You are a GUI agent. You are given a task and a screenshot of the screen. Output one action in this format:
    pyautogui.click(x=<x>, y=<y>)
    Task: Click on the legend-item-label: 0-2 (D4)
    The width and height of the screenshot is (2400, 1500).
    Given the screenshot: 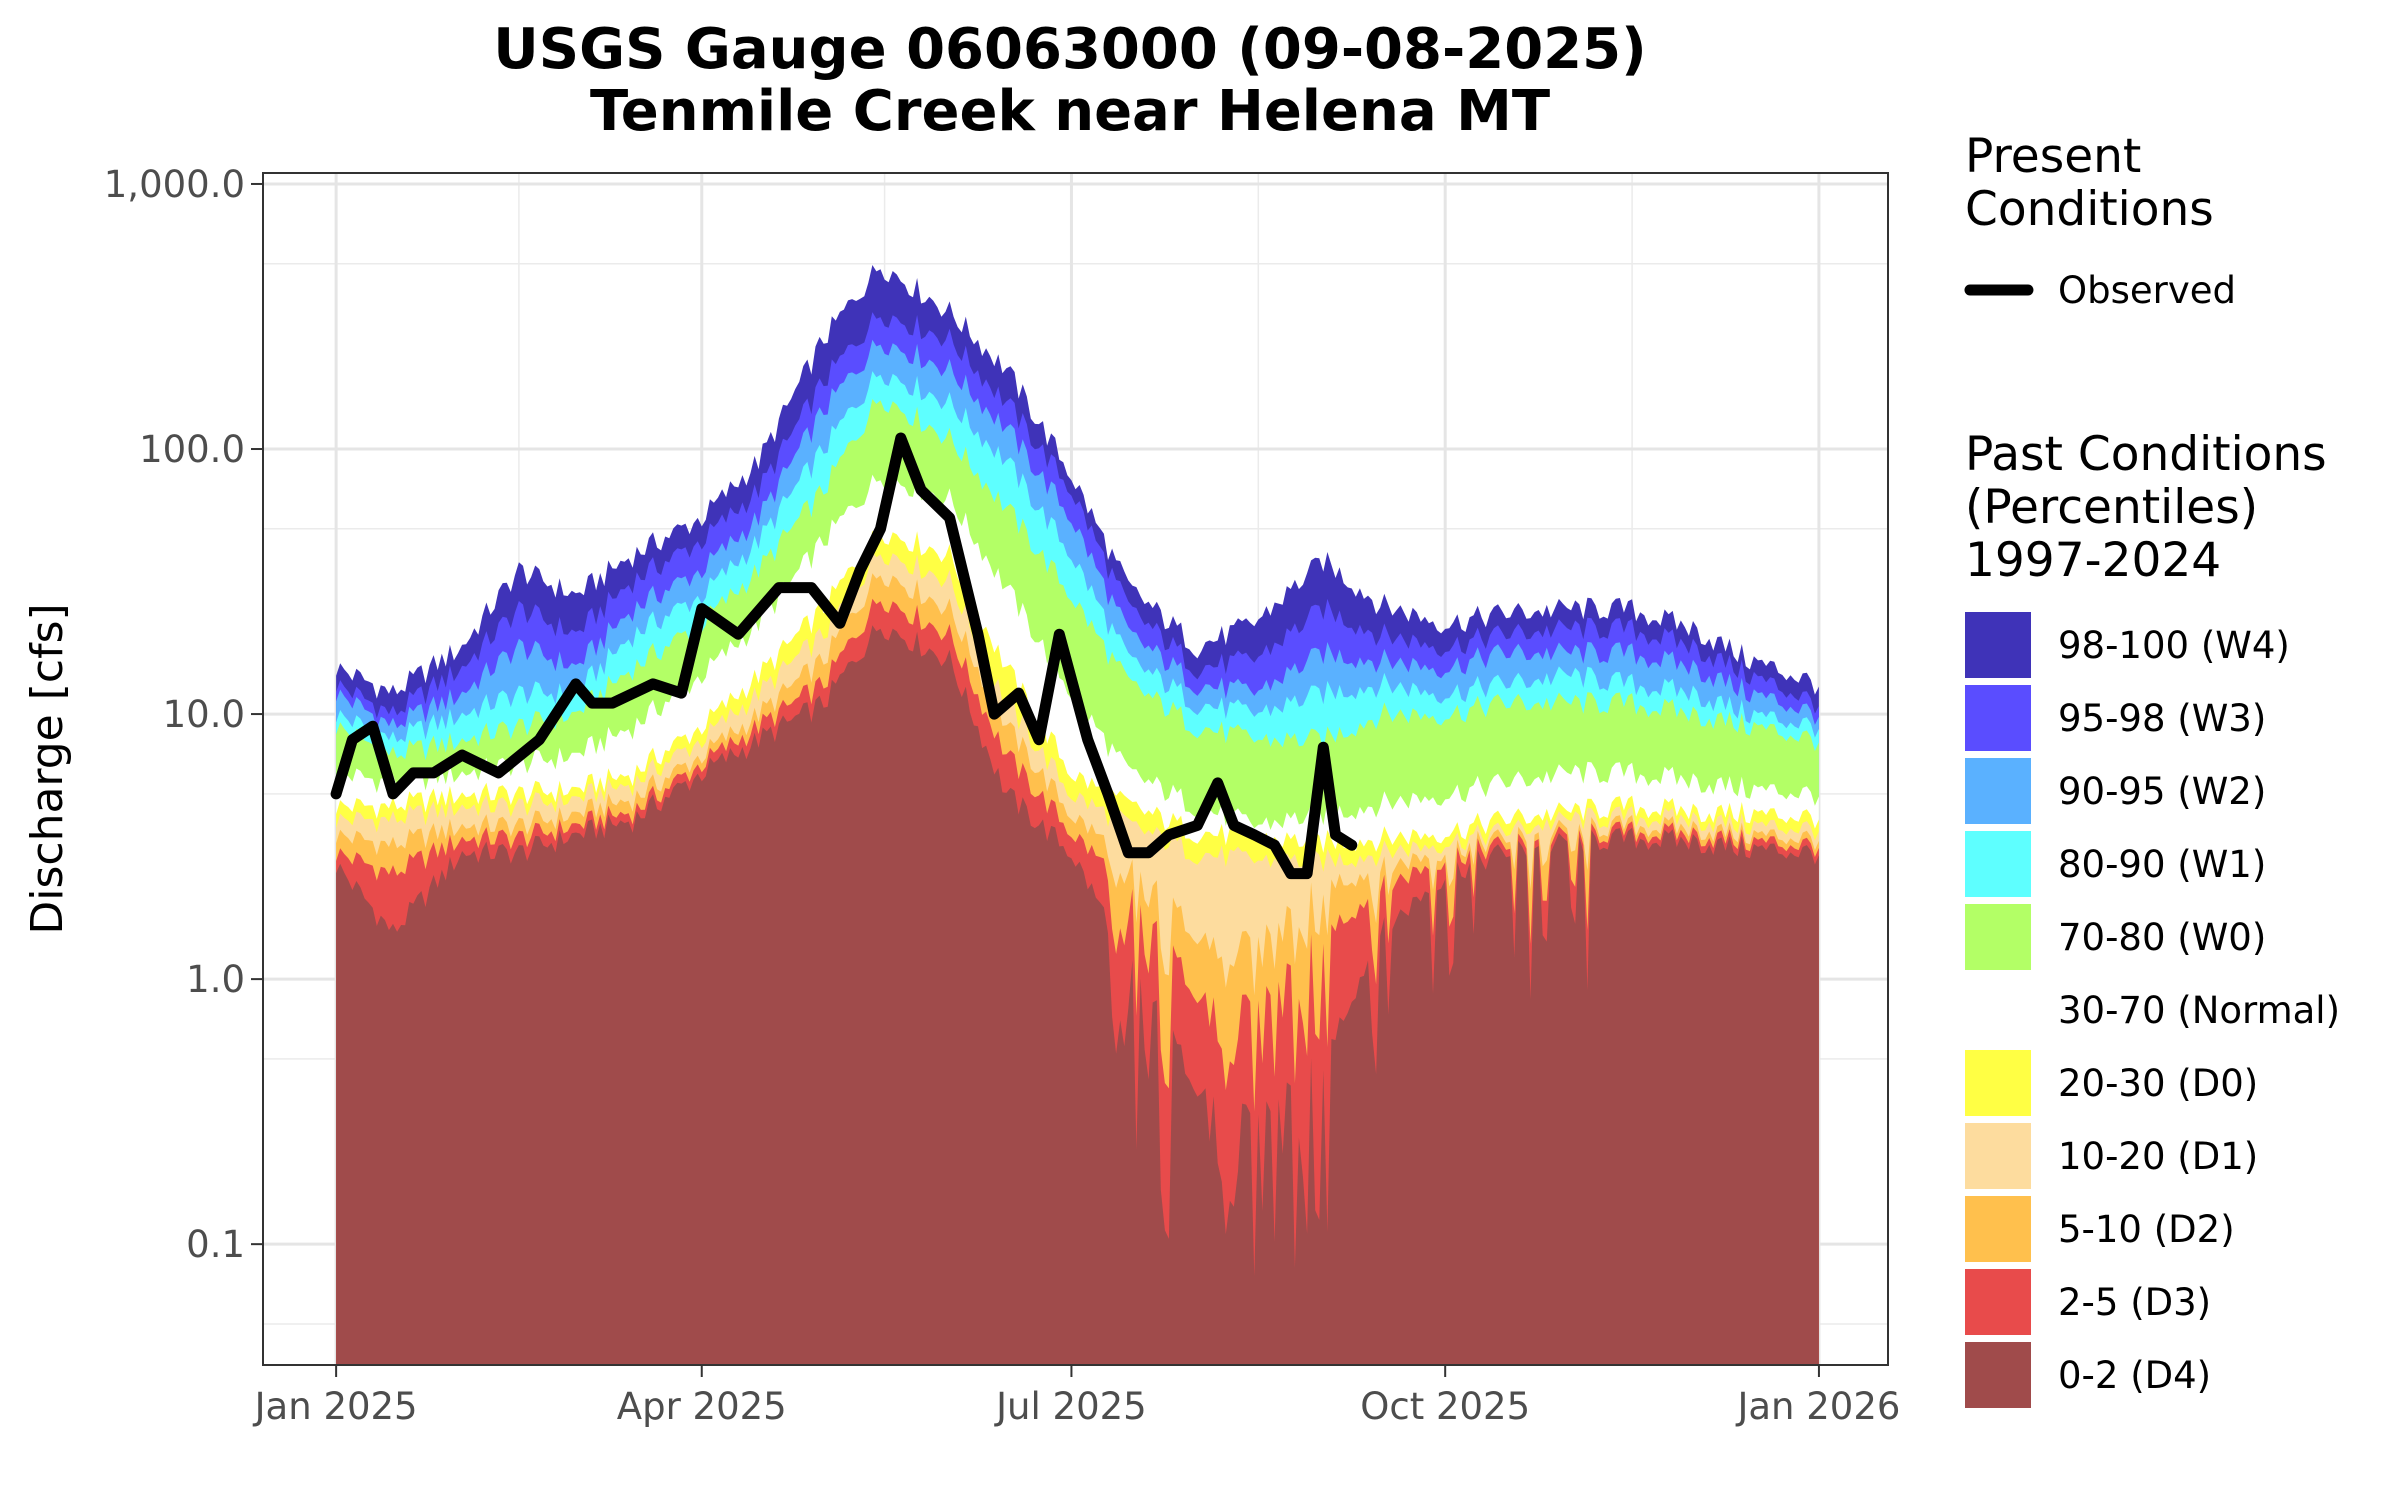 What is the action you would take?
    pyautogui.click(x=2134, y=1375)
    